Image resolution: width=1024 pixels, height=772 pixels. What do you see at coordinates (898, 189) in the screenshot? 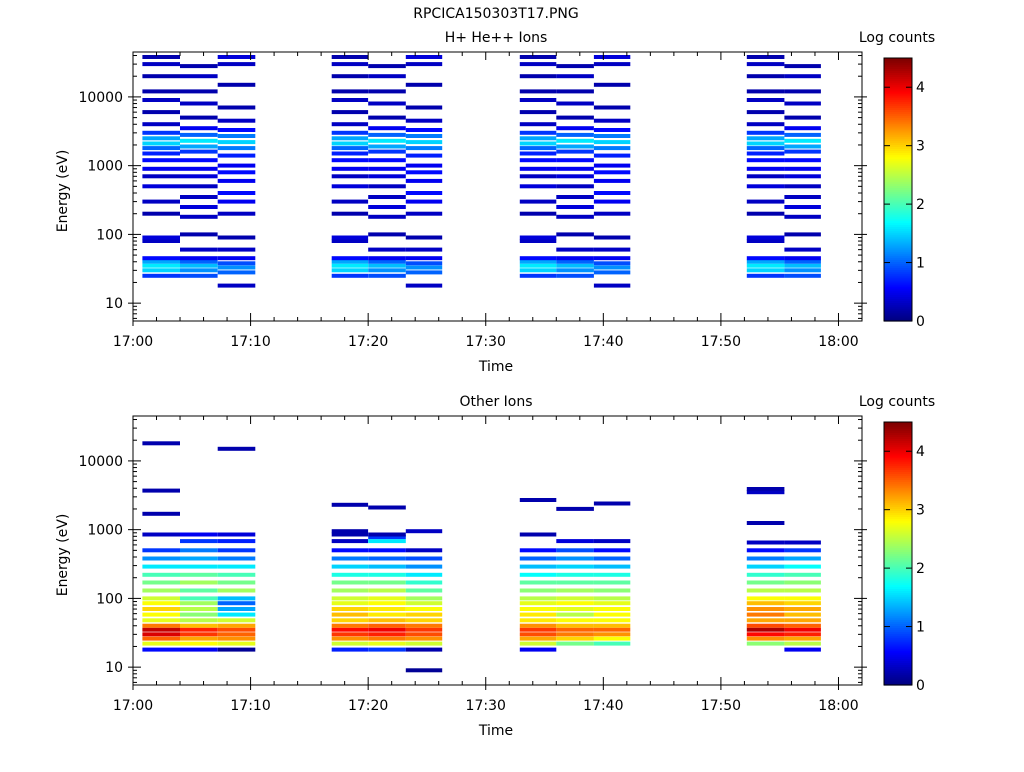
I see `panel1-colorbar-frame` at bounding box center [898, 189].